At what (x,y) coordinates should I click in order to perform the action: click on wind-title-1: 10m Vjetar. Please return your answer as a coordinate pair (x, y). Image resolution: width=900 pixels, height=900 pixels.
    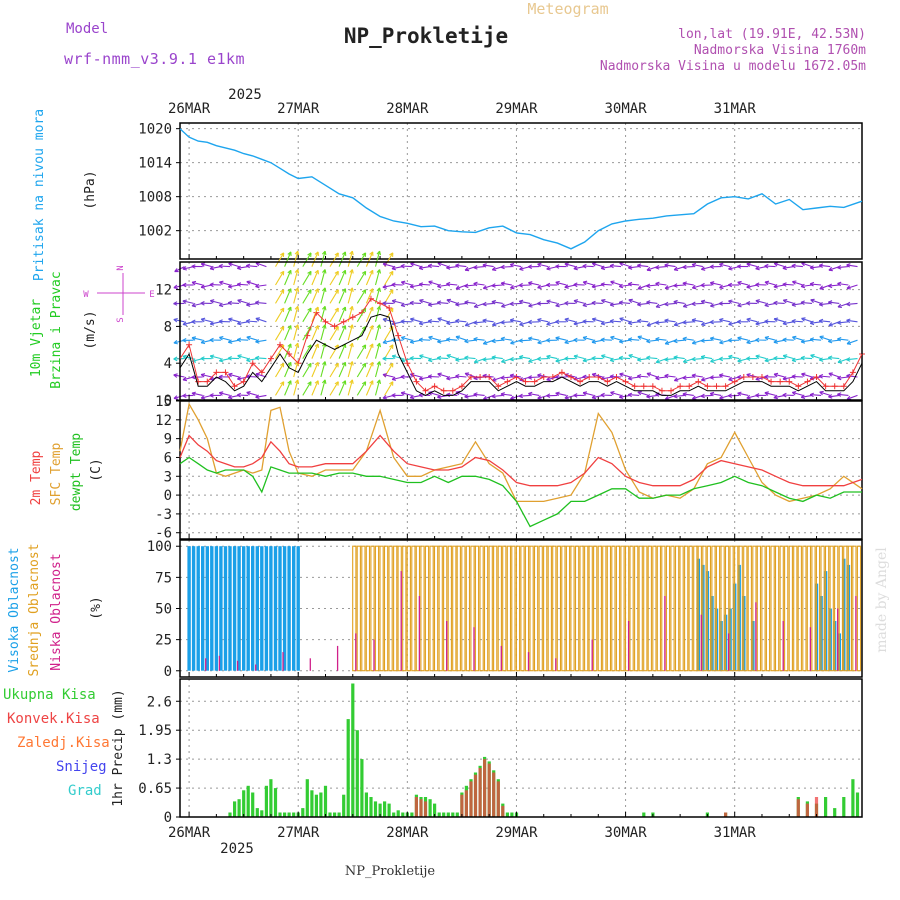
    Looking at the image, I should click on (36, 338).